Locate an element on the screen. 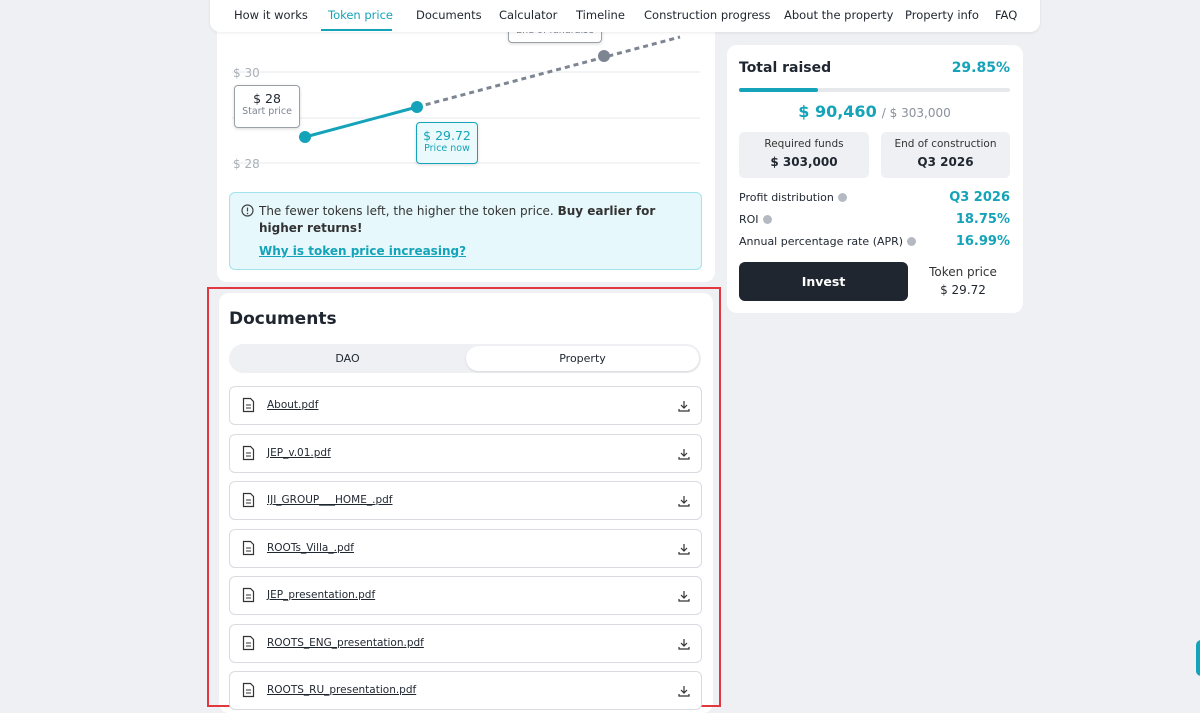 The image size is (1200, 713). nav-item: Calculator is located at coordinates (528, 15).